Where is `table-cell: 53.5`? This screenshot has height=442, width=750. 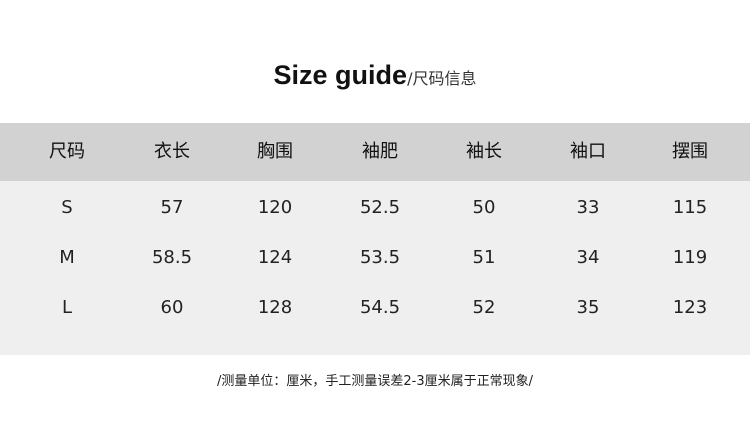
table-cell: 53.5 is located at coordinates (380, 257).